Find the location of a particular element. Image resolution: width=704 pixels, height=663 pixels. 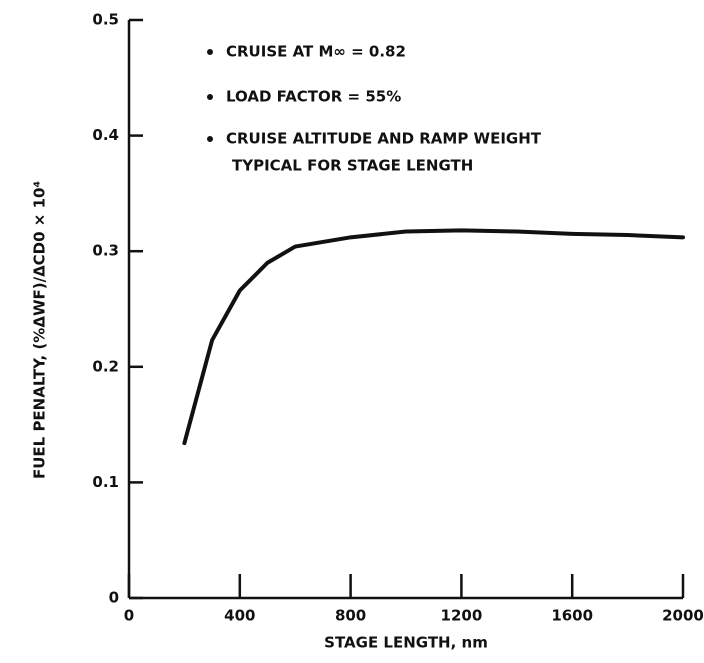

annotation: CRUISE ALTITUDE AND RAMP WEIGHT is located at coordinates (384, 139).